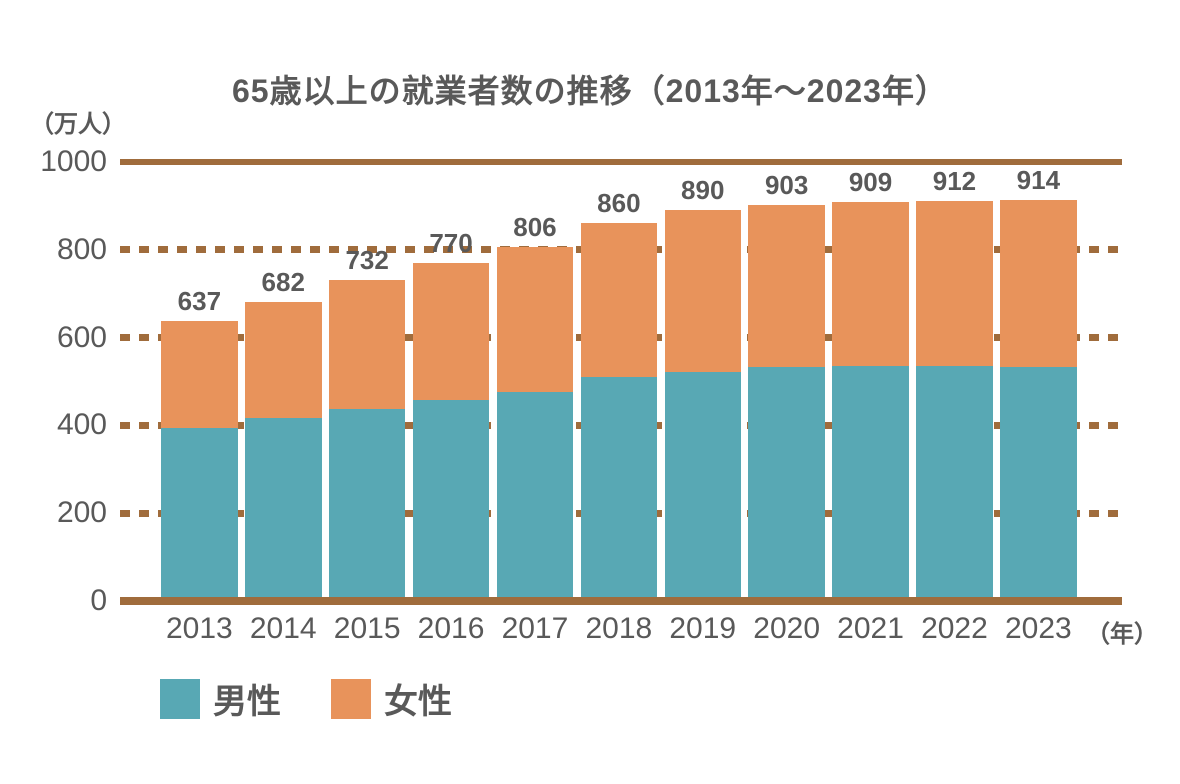  Describe the element at coordinates (702, 291) in the screenshot. I see `segment-female-2019` at that location.